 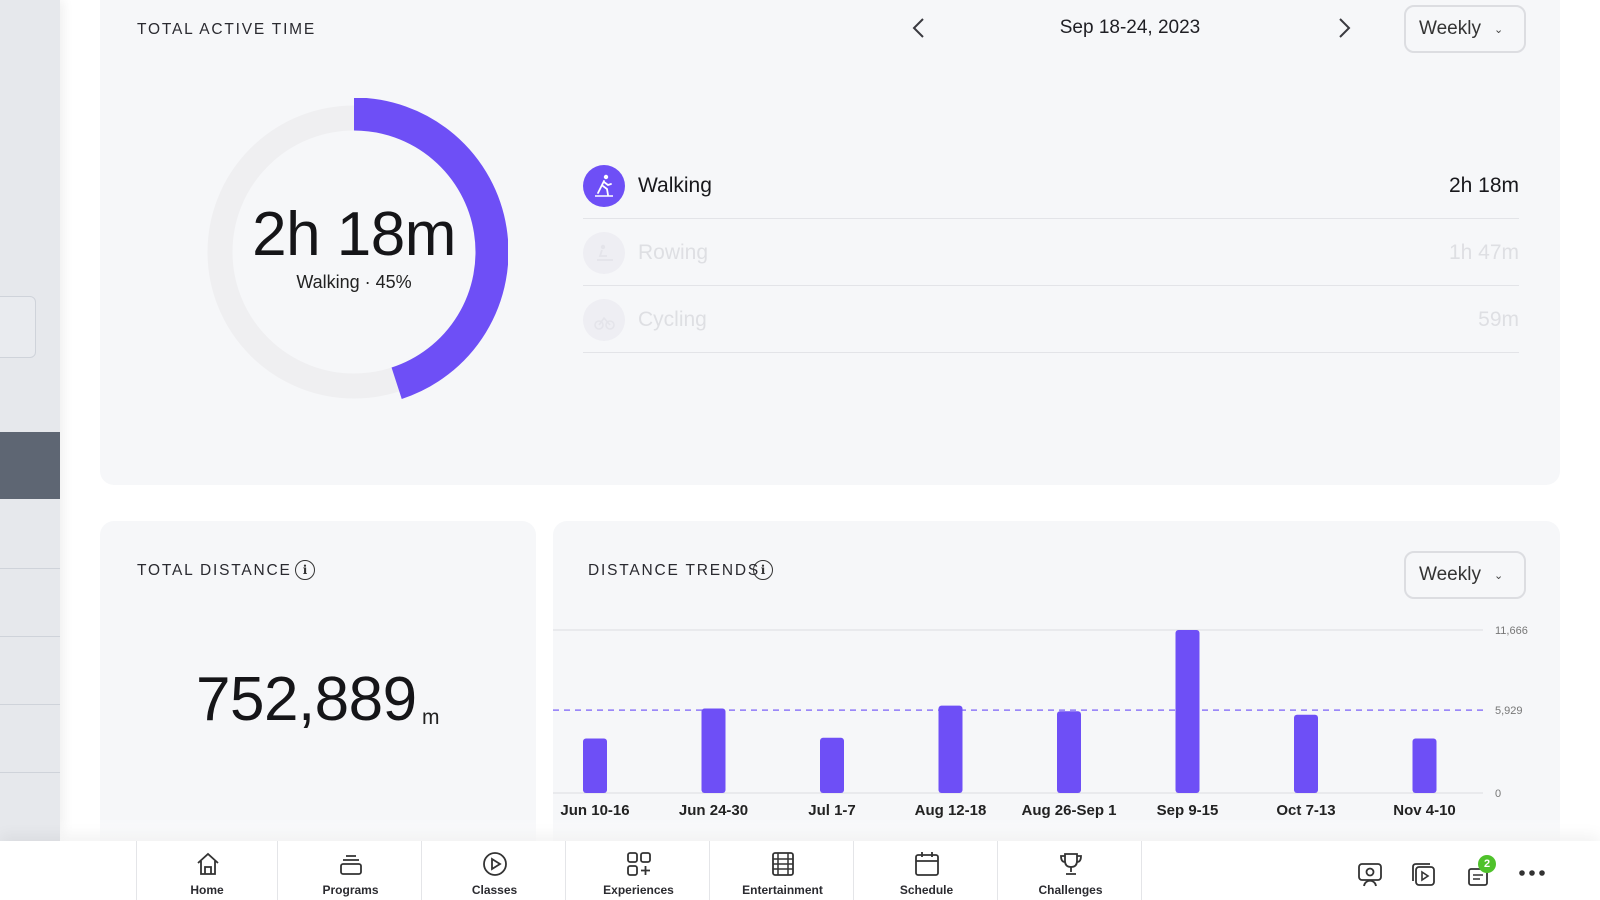 What do you see at coordinates (354, 234) in the screenshot?
I see `total-active-time-value: 2h 18m` at bounding box center [354, 234].